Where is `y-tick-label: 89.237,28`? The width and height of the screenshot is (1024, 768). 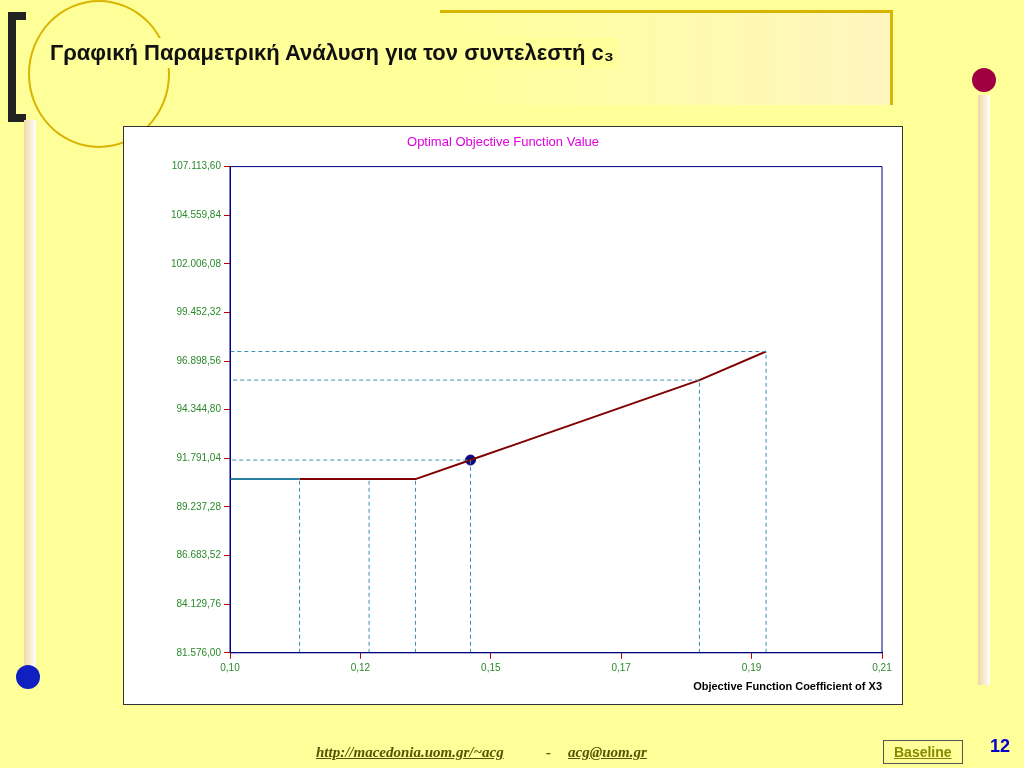
y-tick-label: 89.237,28 is located at coordinates (199, 506).